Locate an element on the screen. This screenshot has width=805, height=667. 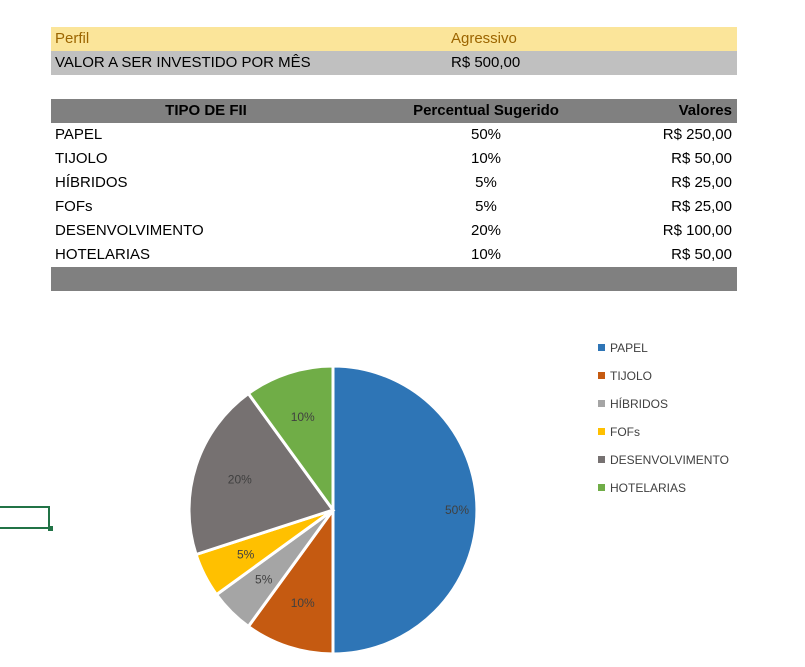
pie-slice-desenvolvimento is located at coordinates (261, 474).